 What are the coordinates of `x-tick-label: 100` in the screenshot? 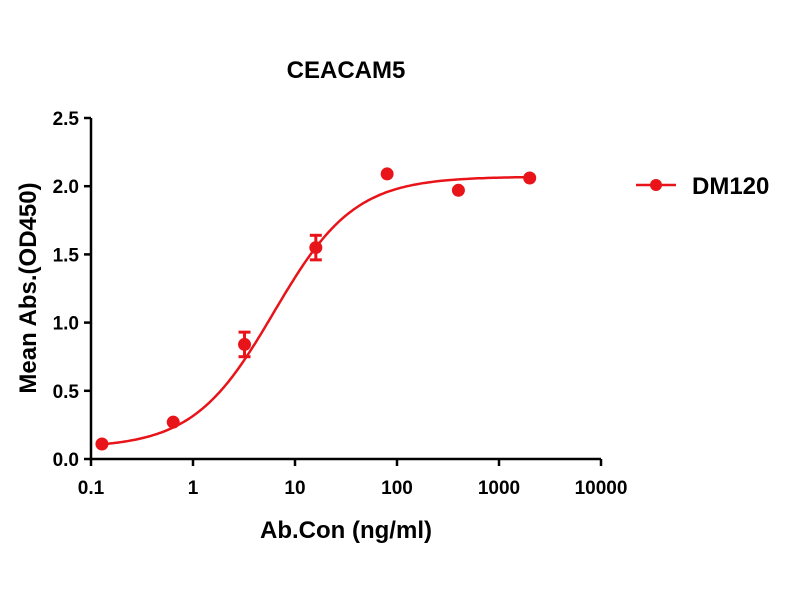 It's located at (397, 488).